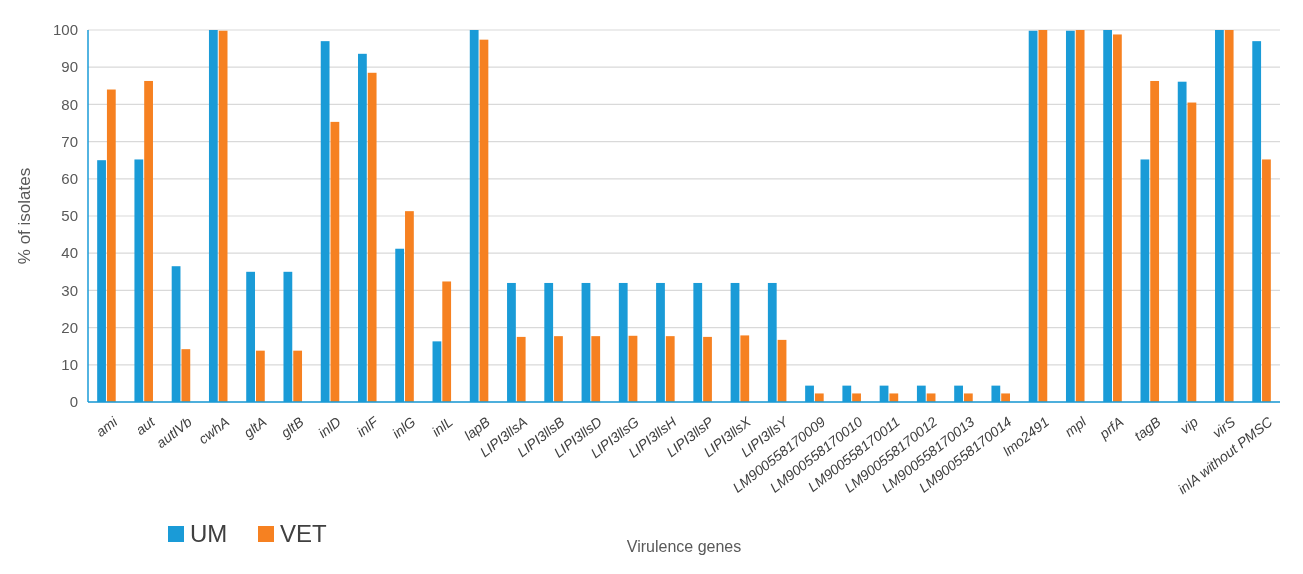  Describe the element at coordinates (304, 534) in the screenshot. I see `legend-label: VET` at that location.